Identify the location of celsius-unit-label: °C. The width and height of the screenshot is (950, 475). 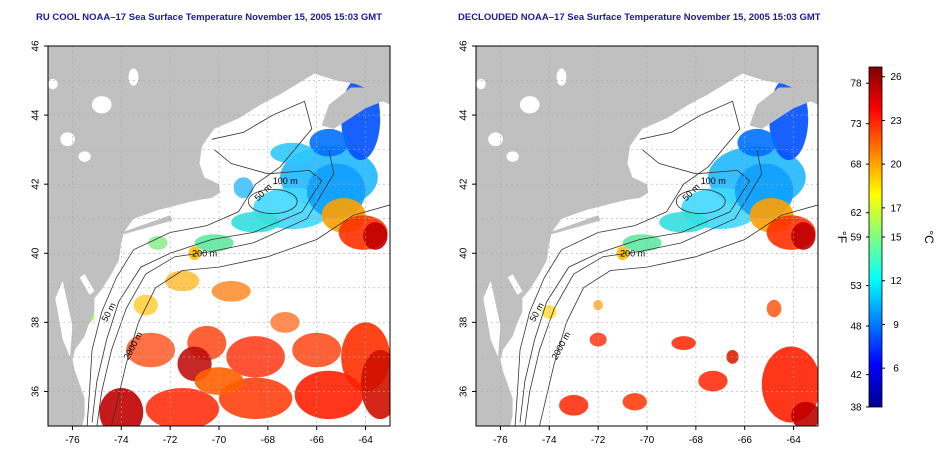
(929, 237).